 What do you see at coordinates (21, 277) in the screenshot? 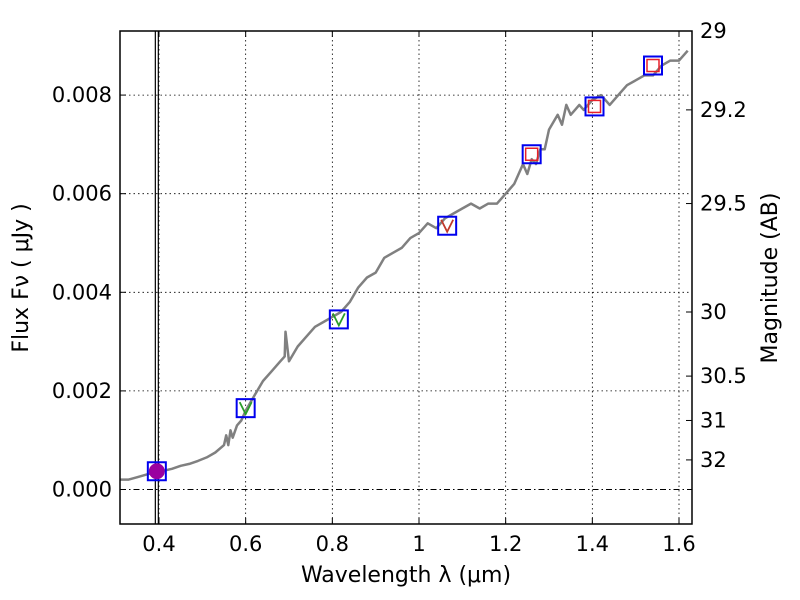
I see `y-axis-label: Flux Fν ( μJy )` at bounding box center [21, 277].